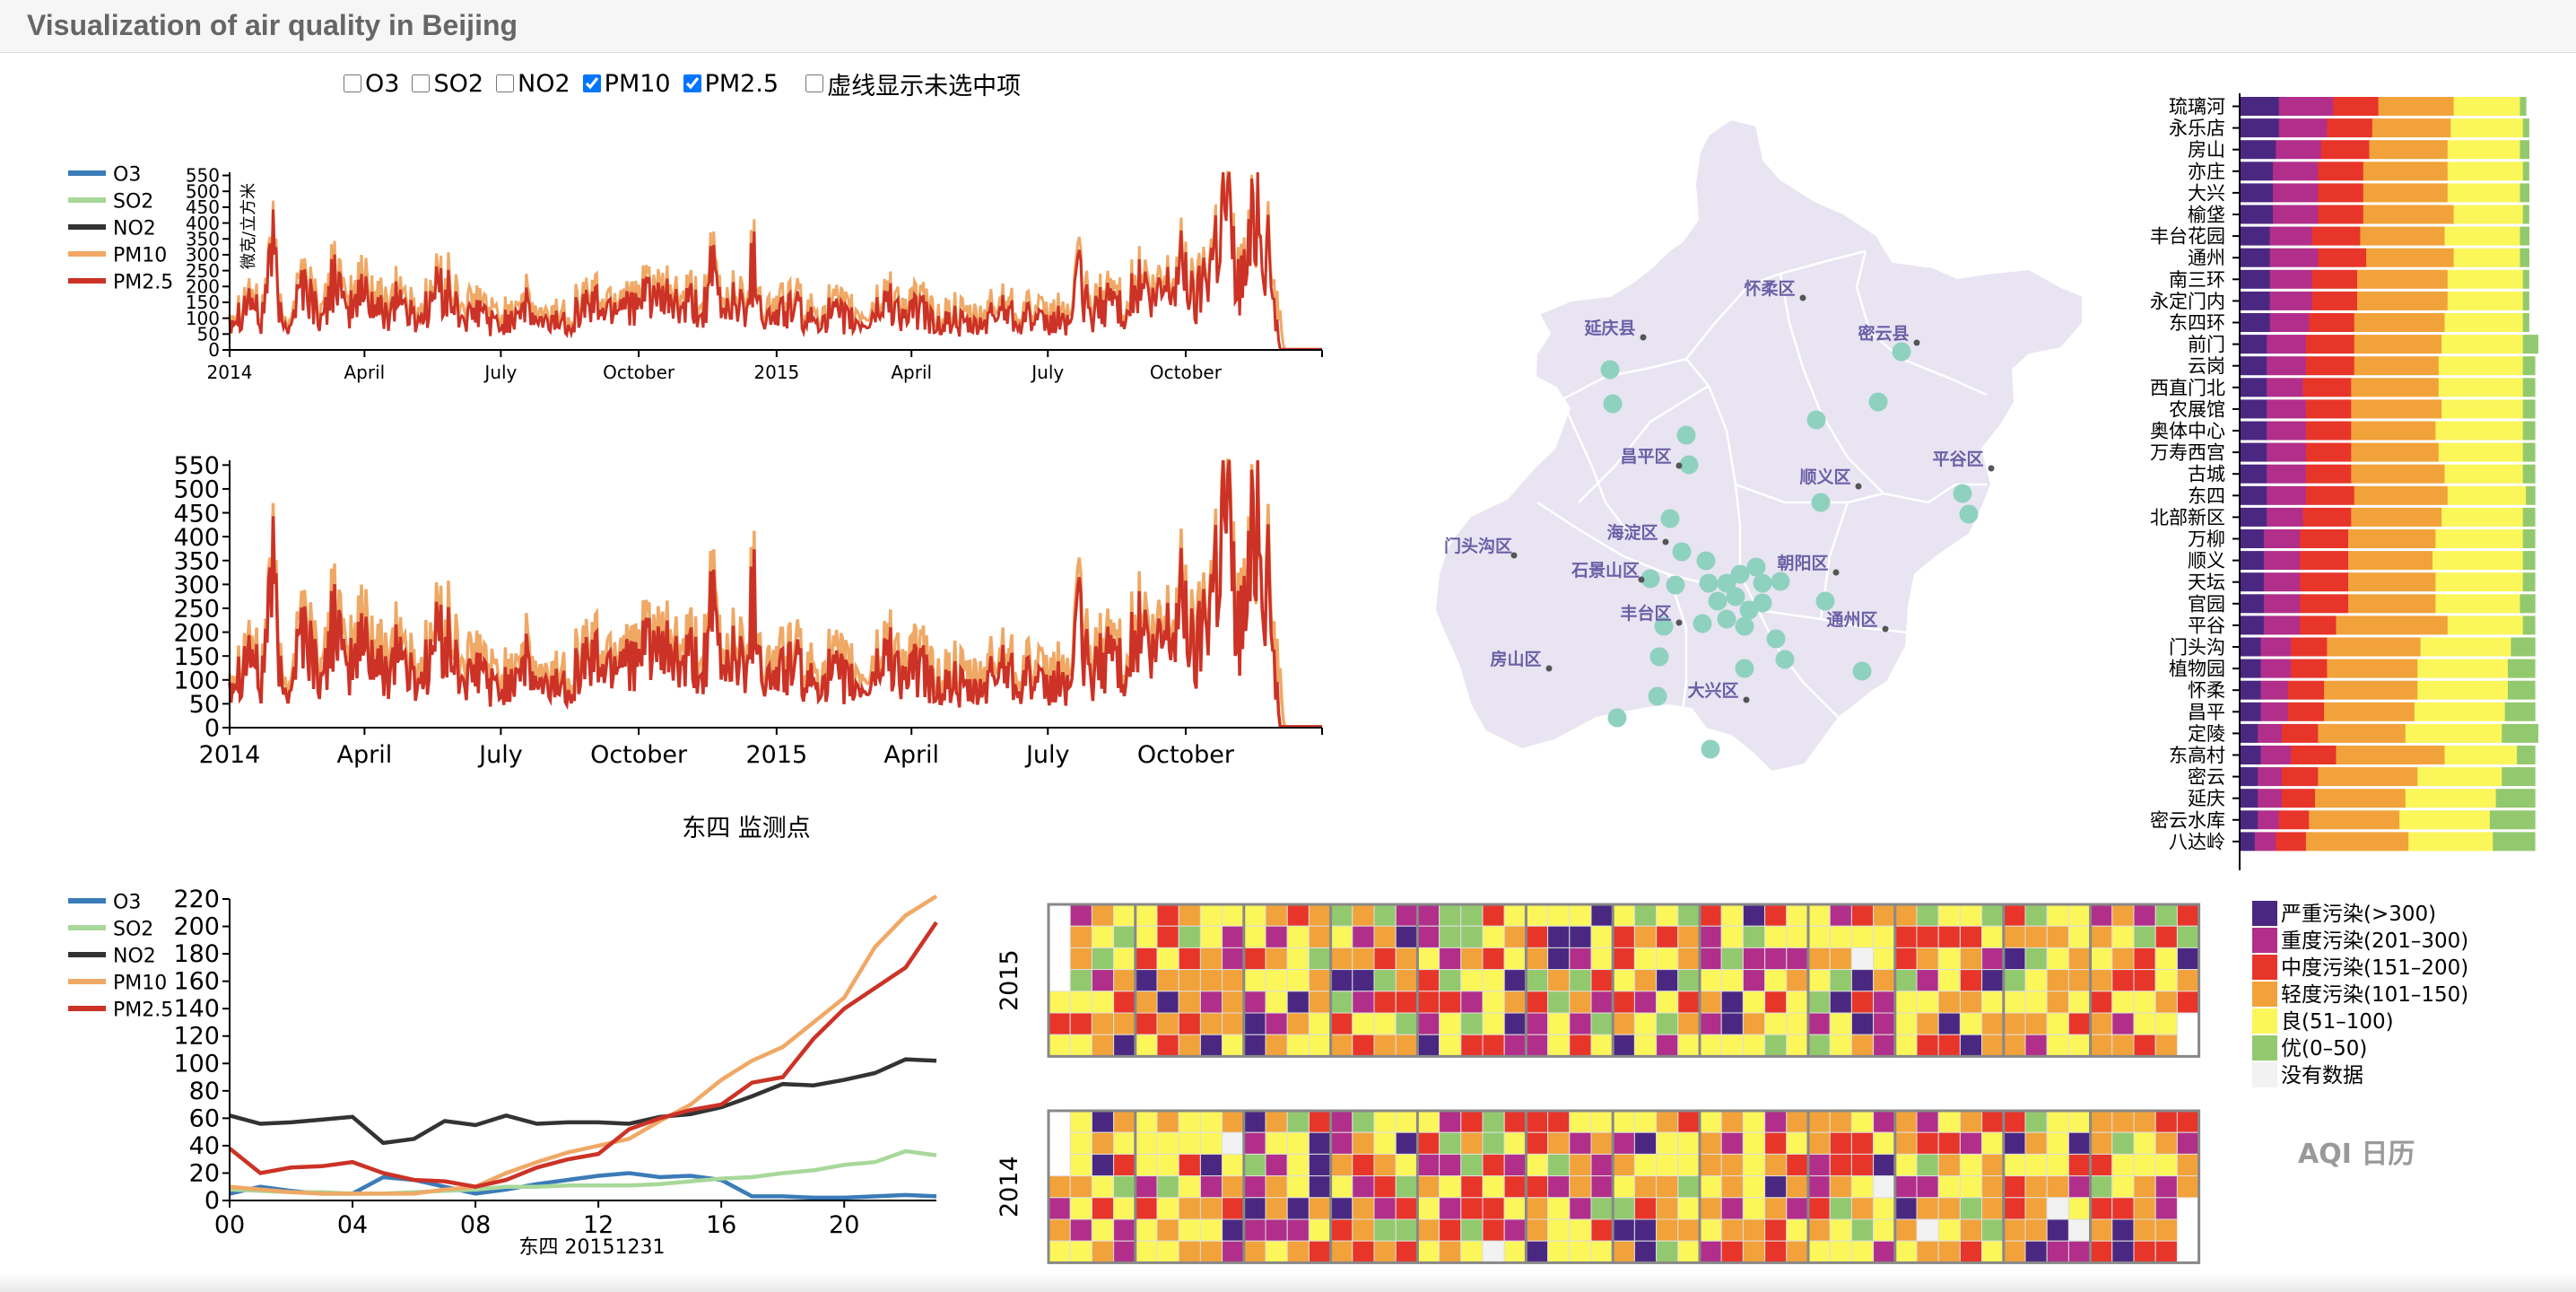  Describe the element at coordinates (447, 84) in the screenshot. I see `filter-so2: SO2` at that location.